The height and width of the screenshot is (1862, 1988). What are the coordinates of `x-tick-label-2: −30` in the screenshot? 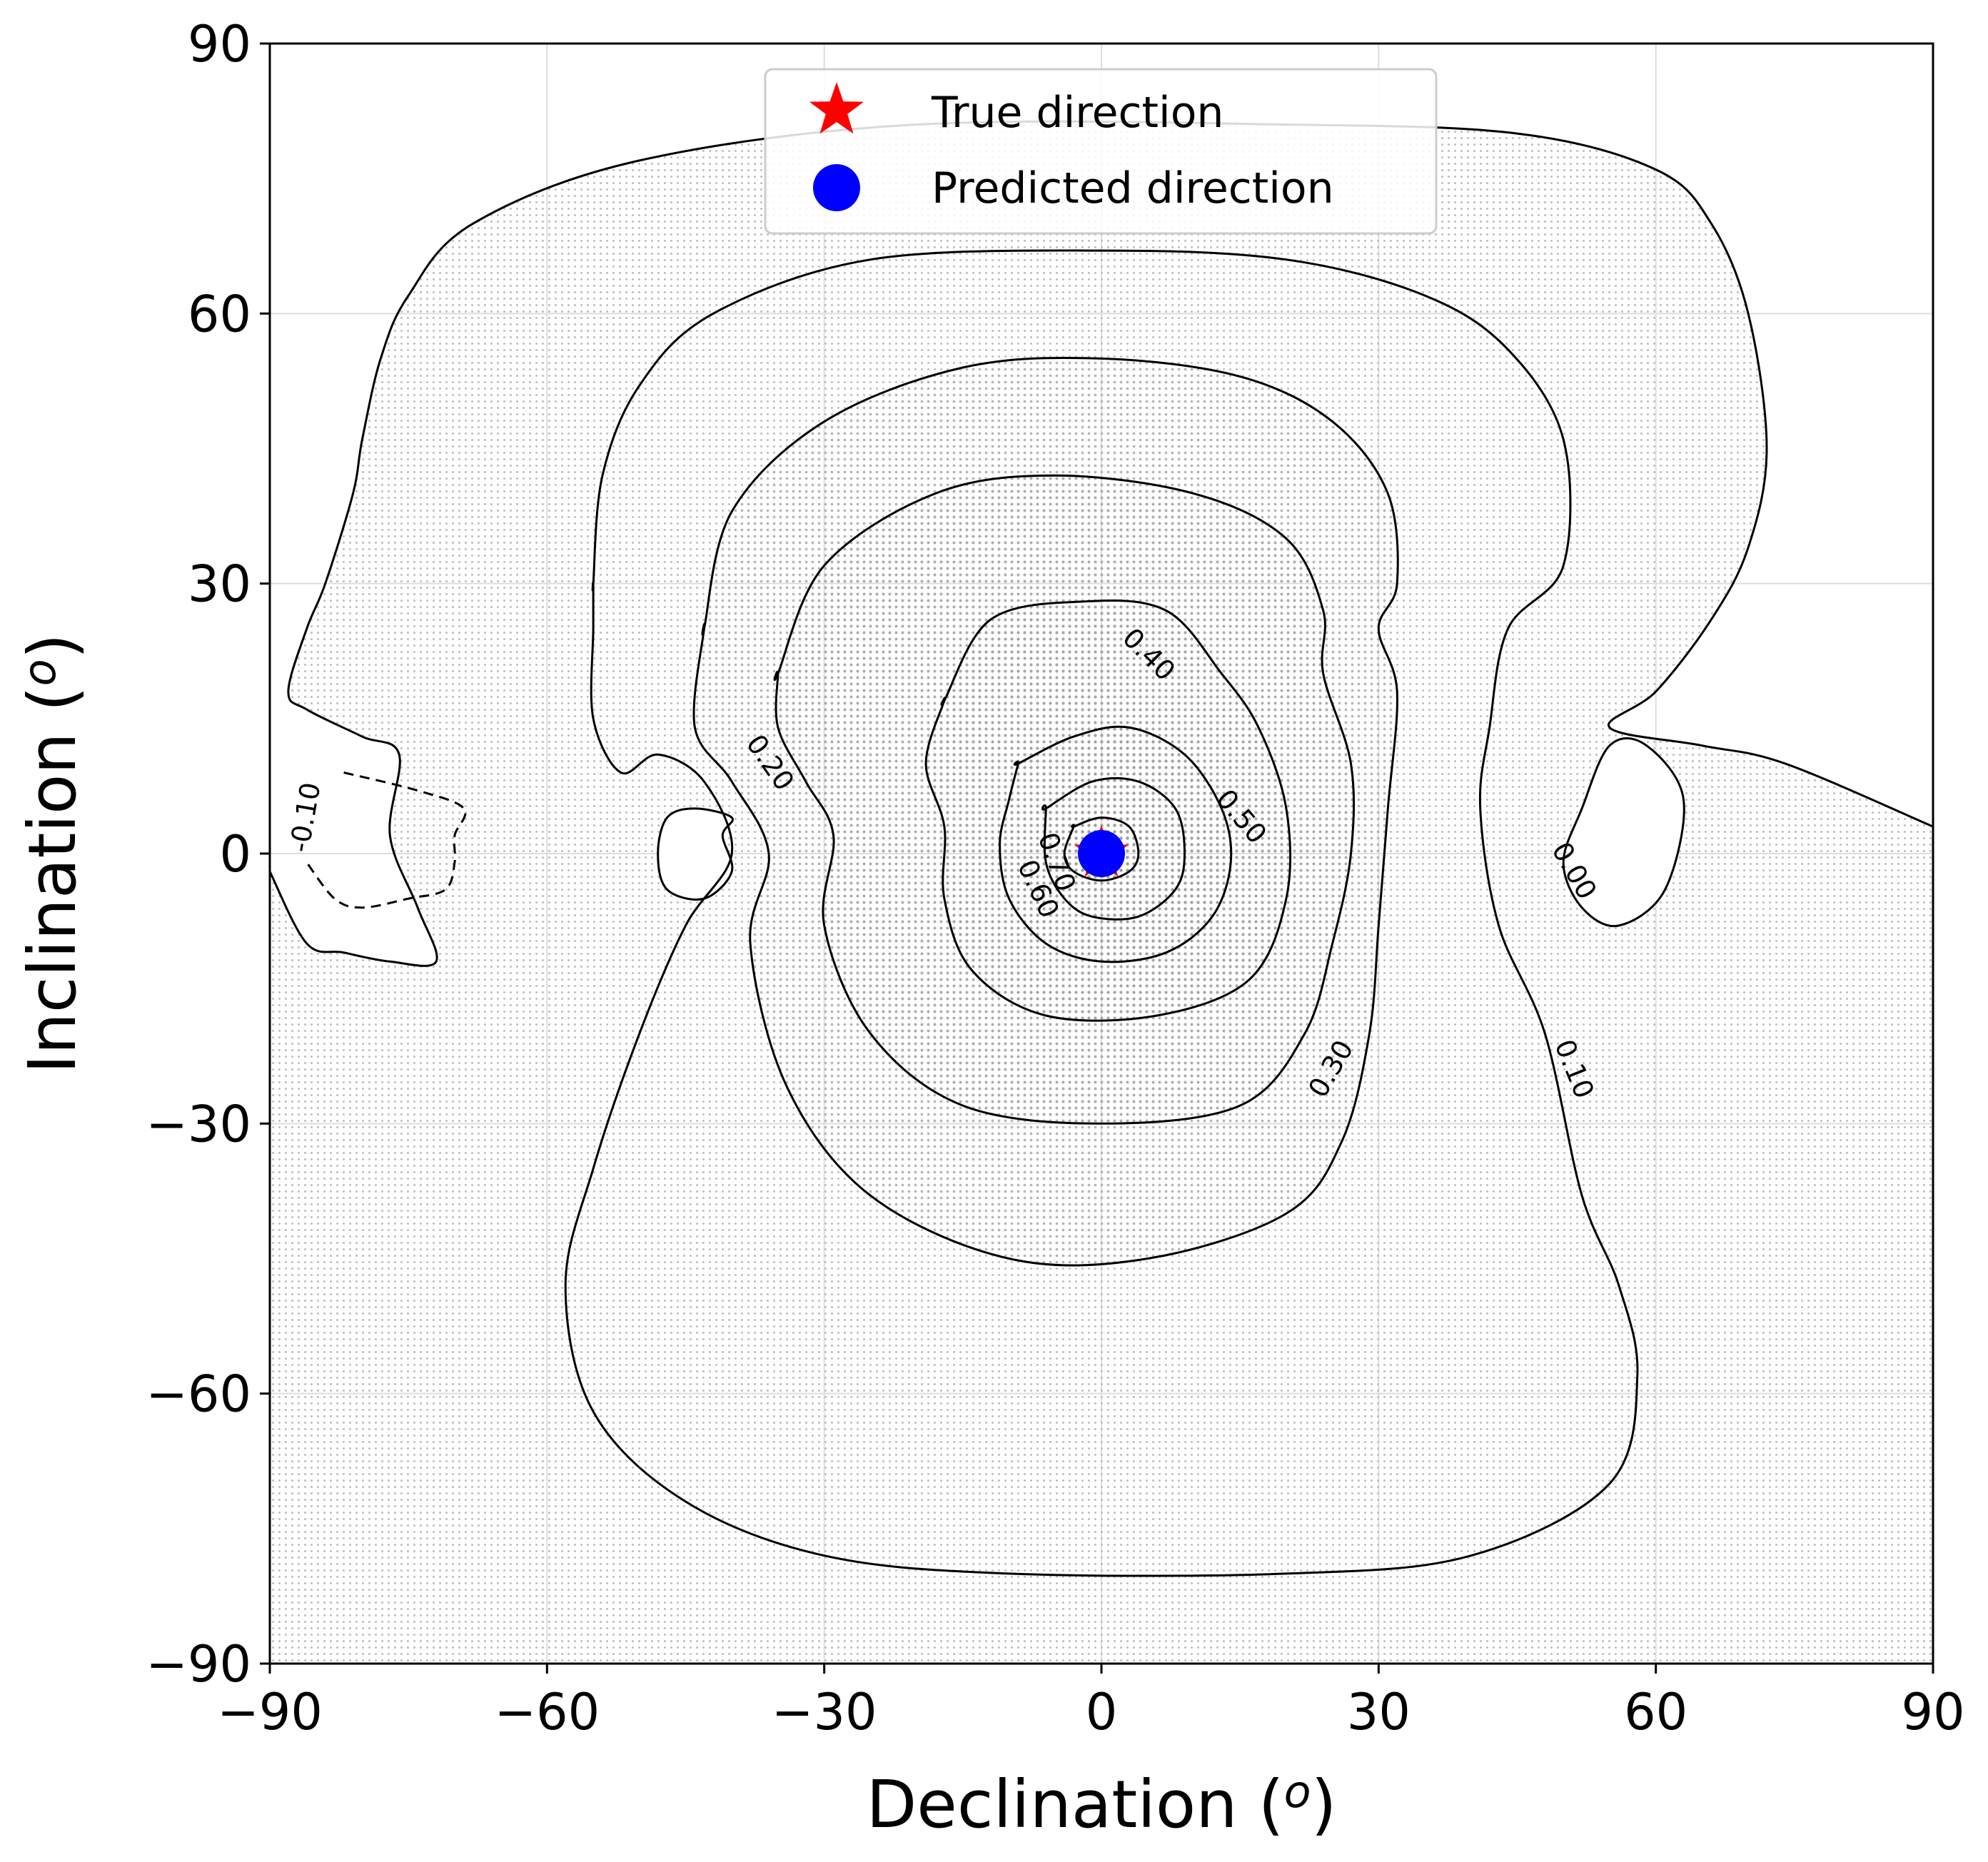 It's located at (824, 1712).